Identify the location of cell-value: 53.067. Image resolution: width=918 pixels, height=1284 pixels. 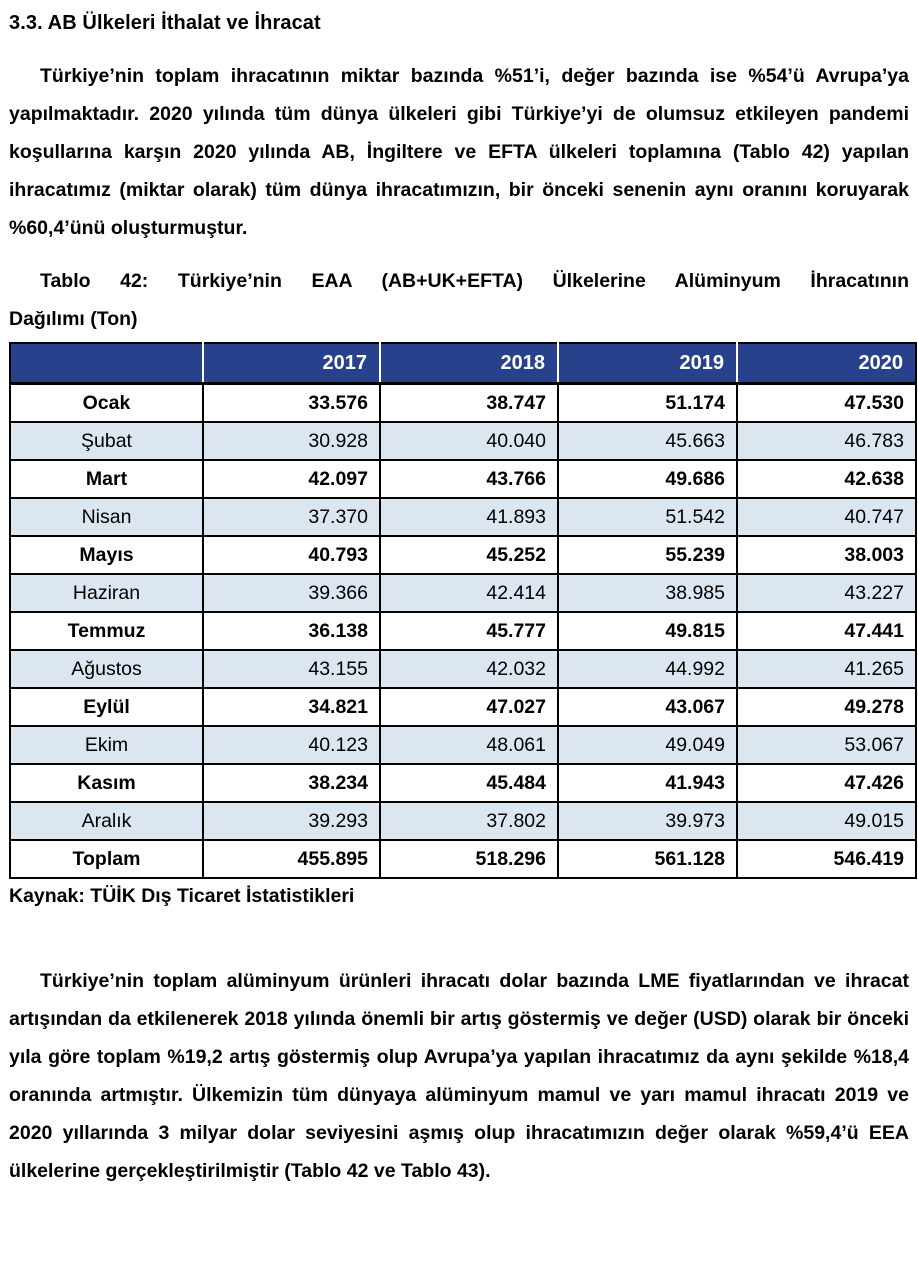
(826, 745).